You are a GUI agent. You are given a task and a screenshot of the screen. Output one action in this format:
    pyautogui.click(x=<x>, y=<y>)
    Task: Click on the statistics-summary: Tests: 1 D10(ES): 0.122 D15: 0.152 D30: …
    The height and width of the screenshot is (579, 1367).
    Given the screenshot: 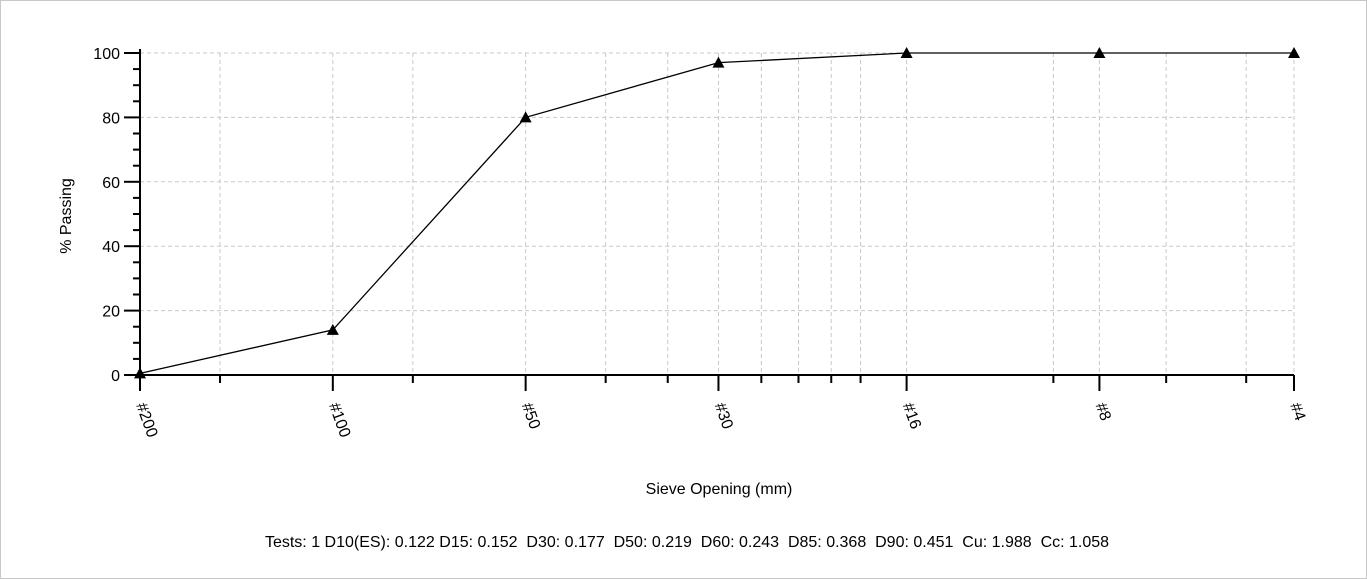 What is the action you would take?
    pyautogui.click(x=687, y=542)
    